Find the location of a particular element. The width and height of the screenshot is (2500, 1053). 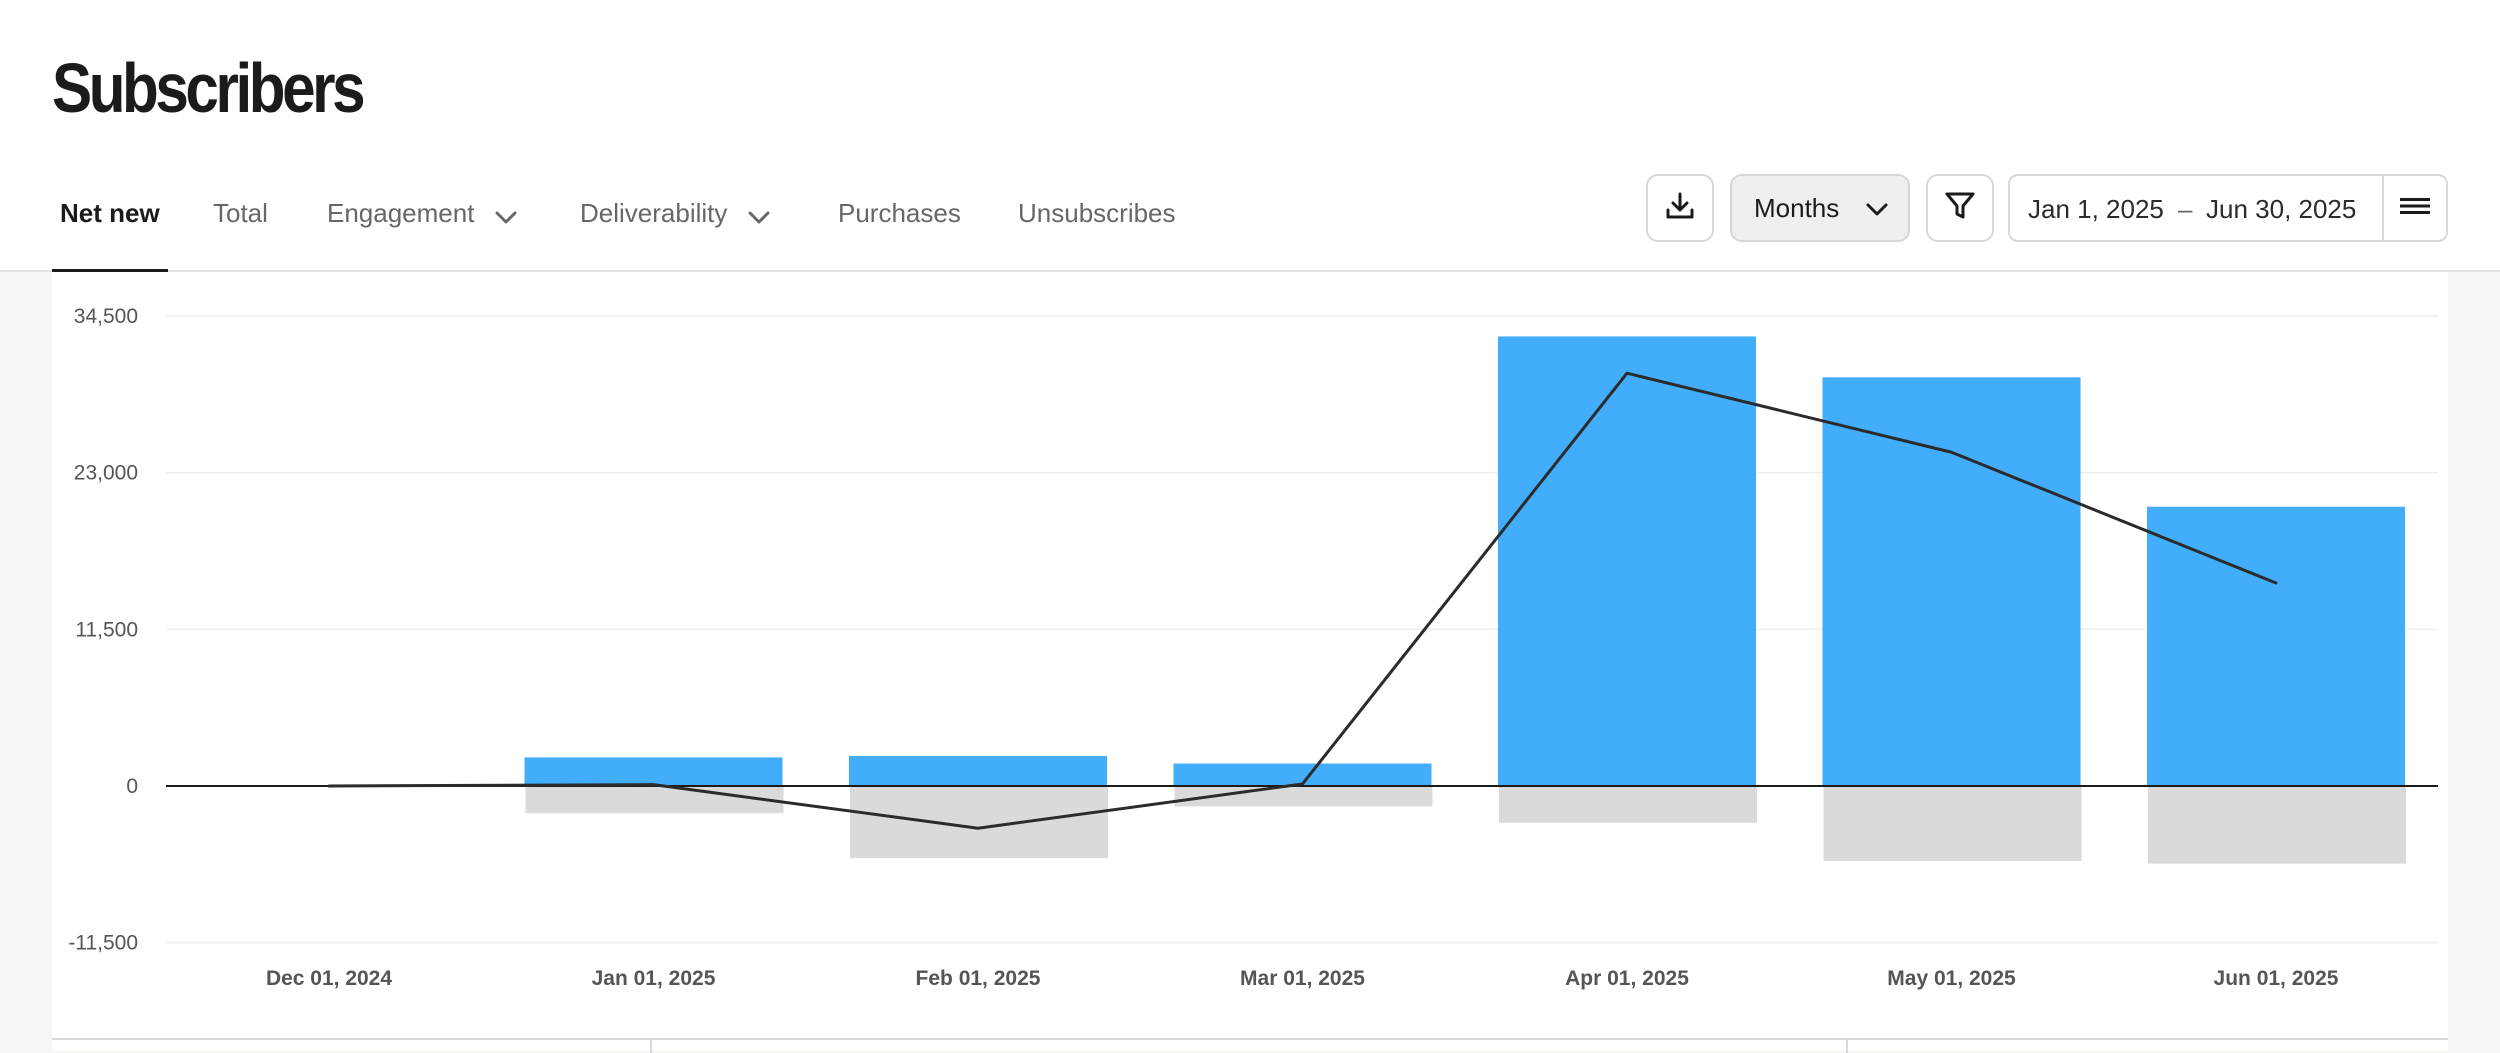

page-title: Subscribers is located at coordinates (209, 88).